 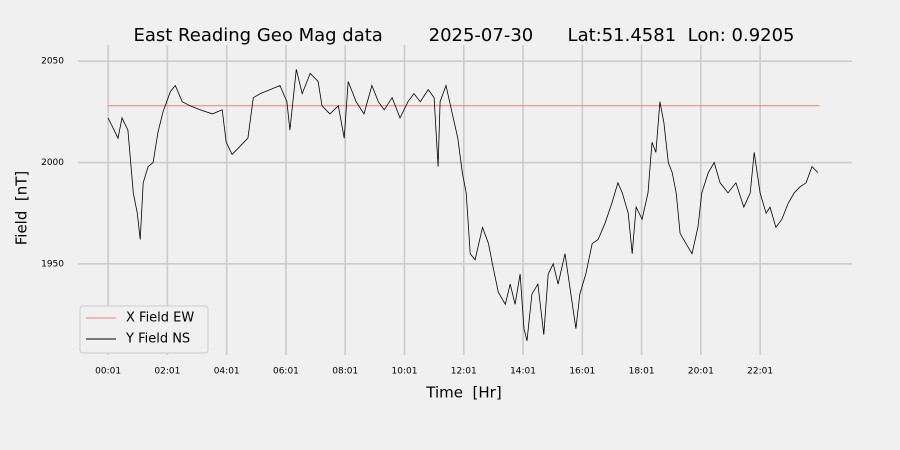 I want to click on y-axis-label: Field [nT], so click(x=22, y=208).